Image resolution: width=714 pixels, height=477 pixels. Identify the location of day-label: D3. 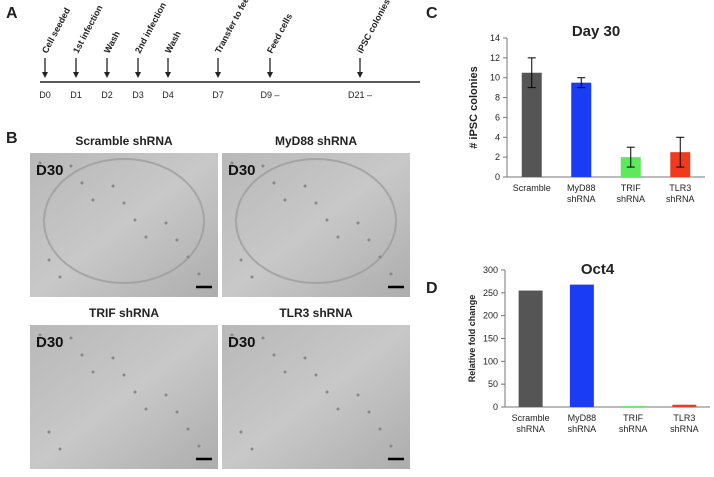
(138, 95).